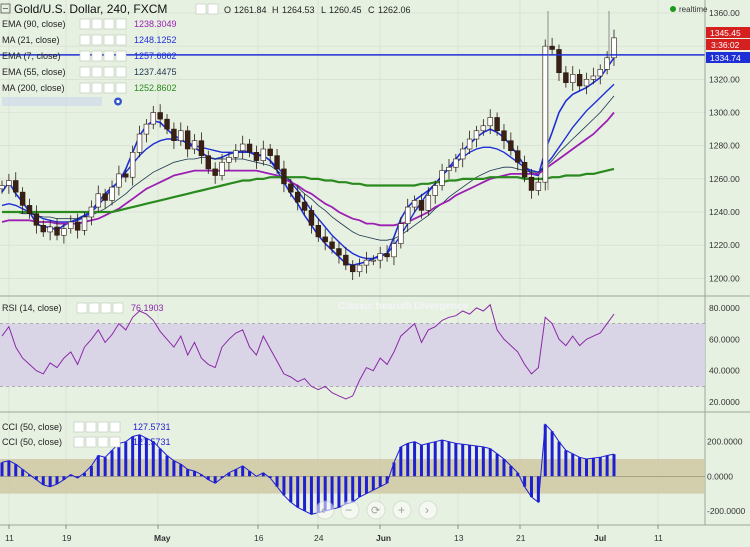  Describe the element at coordinates (118, 308) in the screenshot. I see `rsi-more-icon` at that location.